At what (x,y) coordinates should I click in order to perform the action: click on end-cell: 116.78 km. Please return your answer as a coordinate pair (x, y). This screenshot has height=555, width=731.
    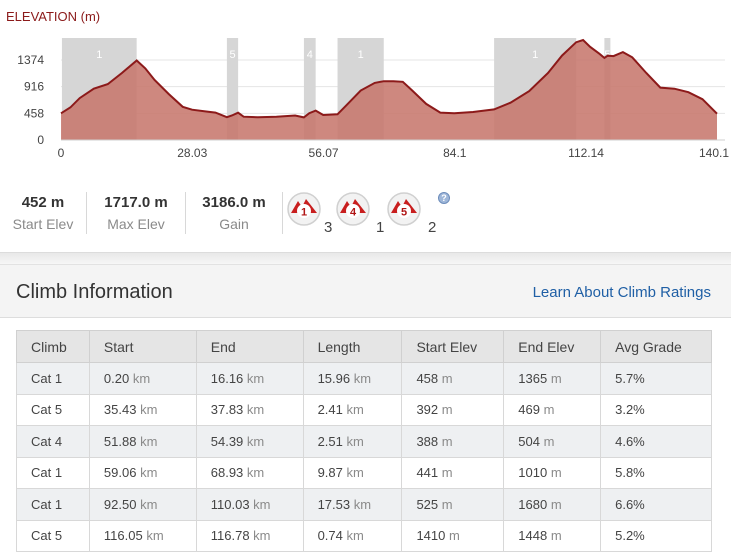
    Looking at the image, I should click on (249, 535).